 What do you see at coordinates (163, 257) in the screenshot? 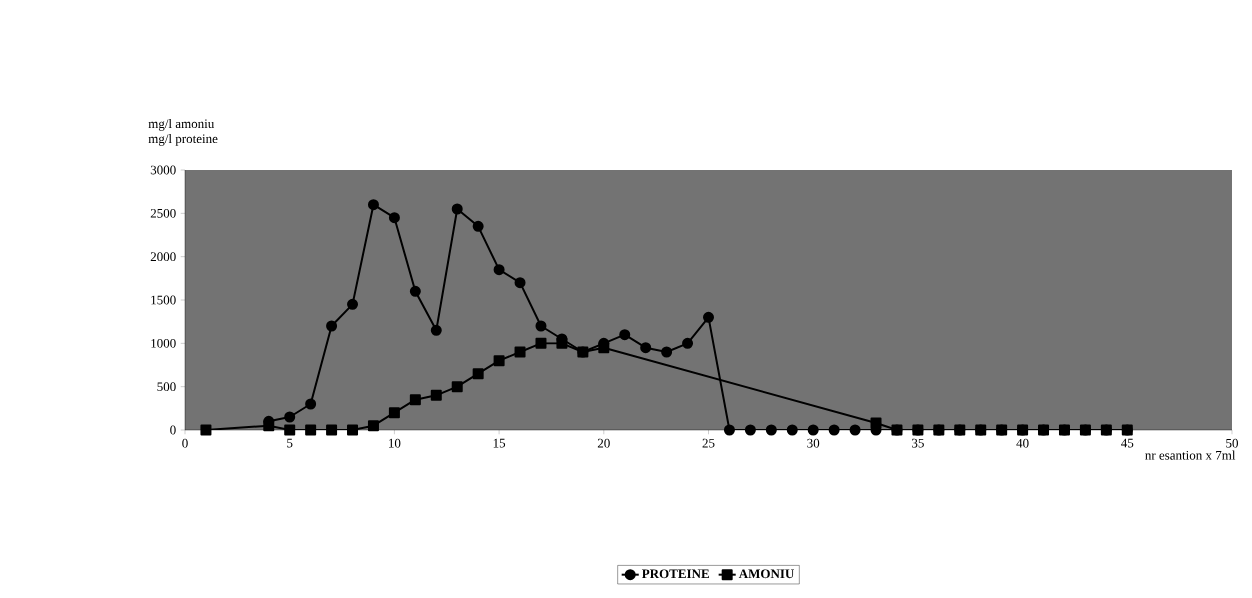
I see `y-tick-label: 2000` at bounding box center [163, 257].